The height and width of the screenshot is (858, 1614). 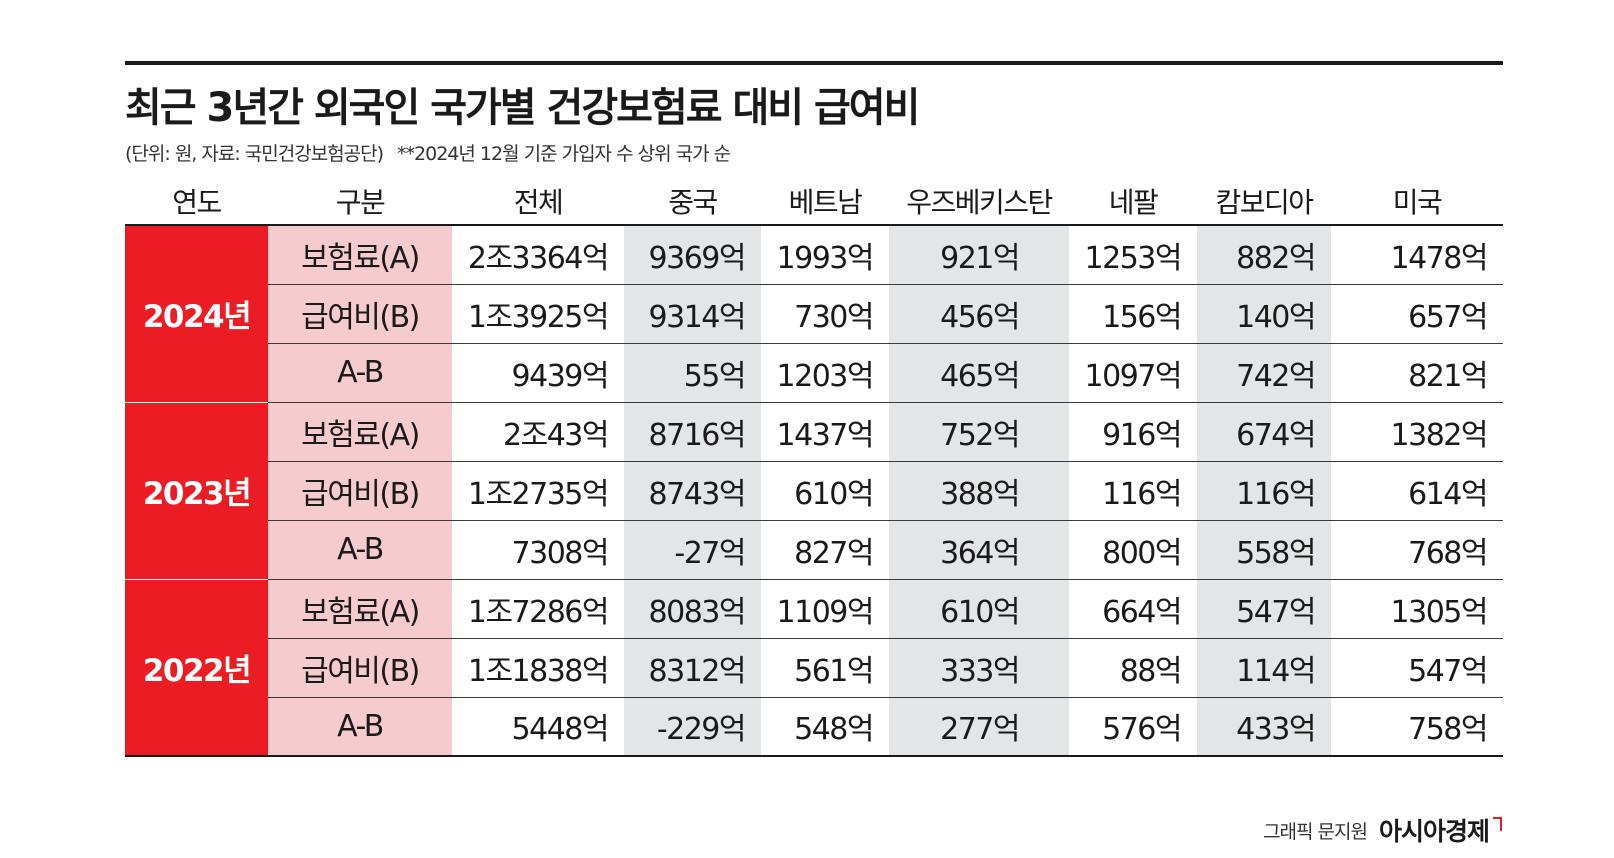 I want to click on column-header: 우즈베키스탄, so click(x=979, y=201).